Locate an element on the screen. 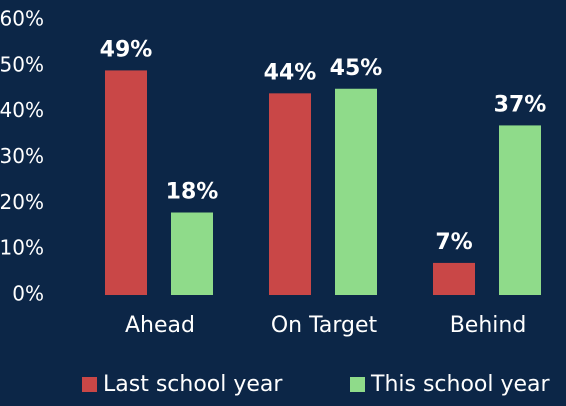 The width and height of the screenshot is (566, 406). x-tick-label: On Target is located at coordinates (324, 325).